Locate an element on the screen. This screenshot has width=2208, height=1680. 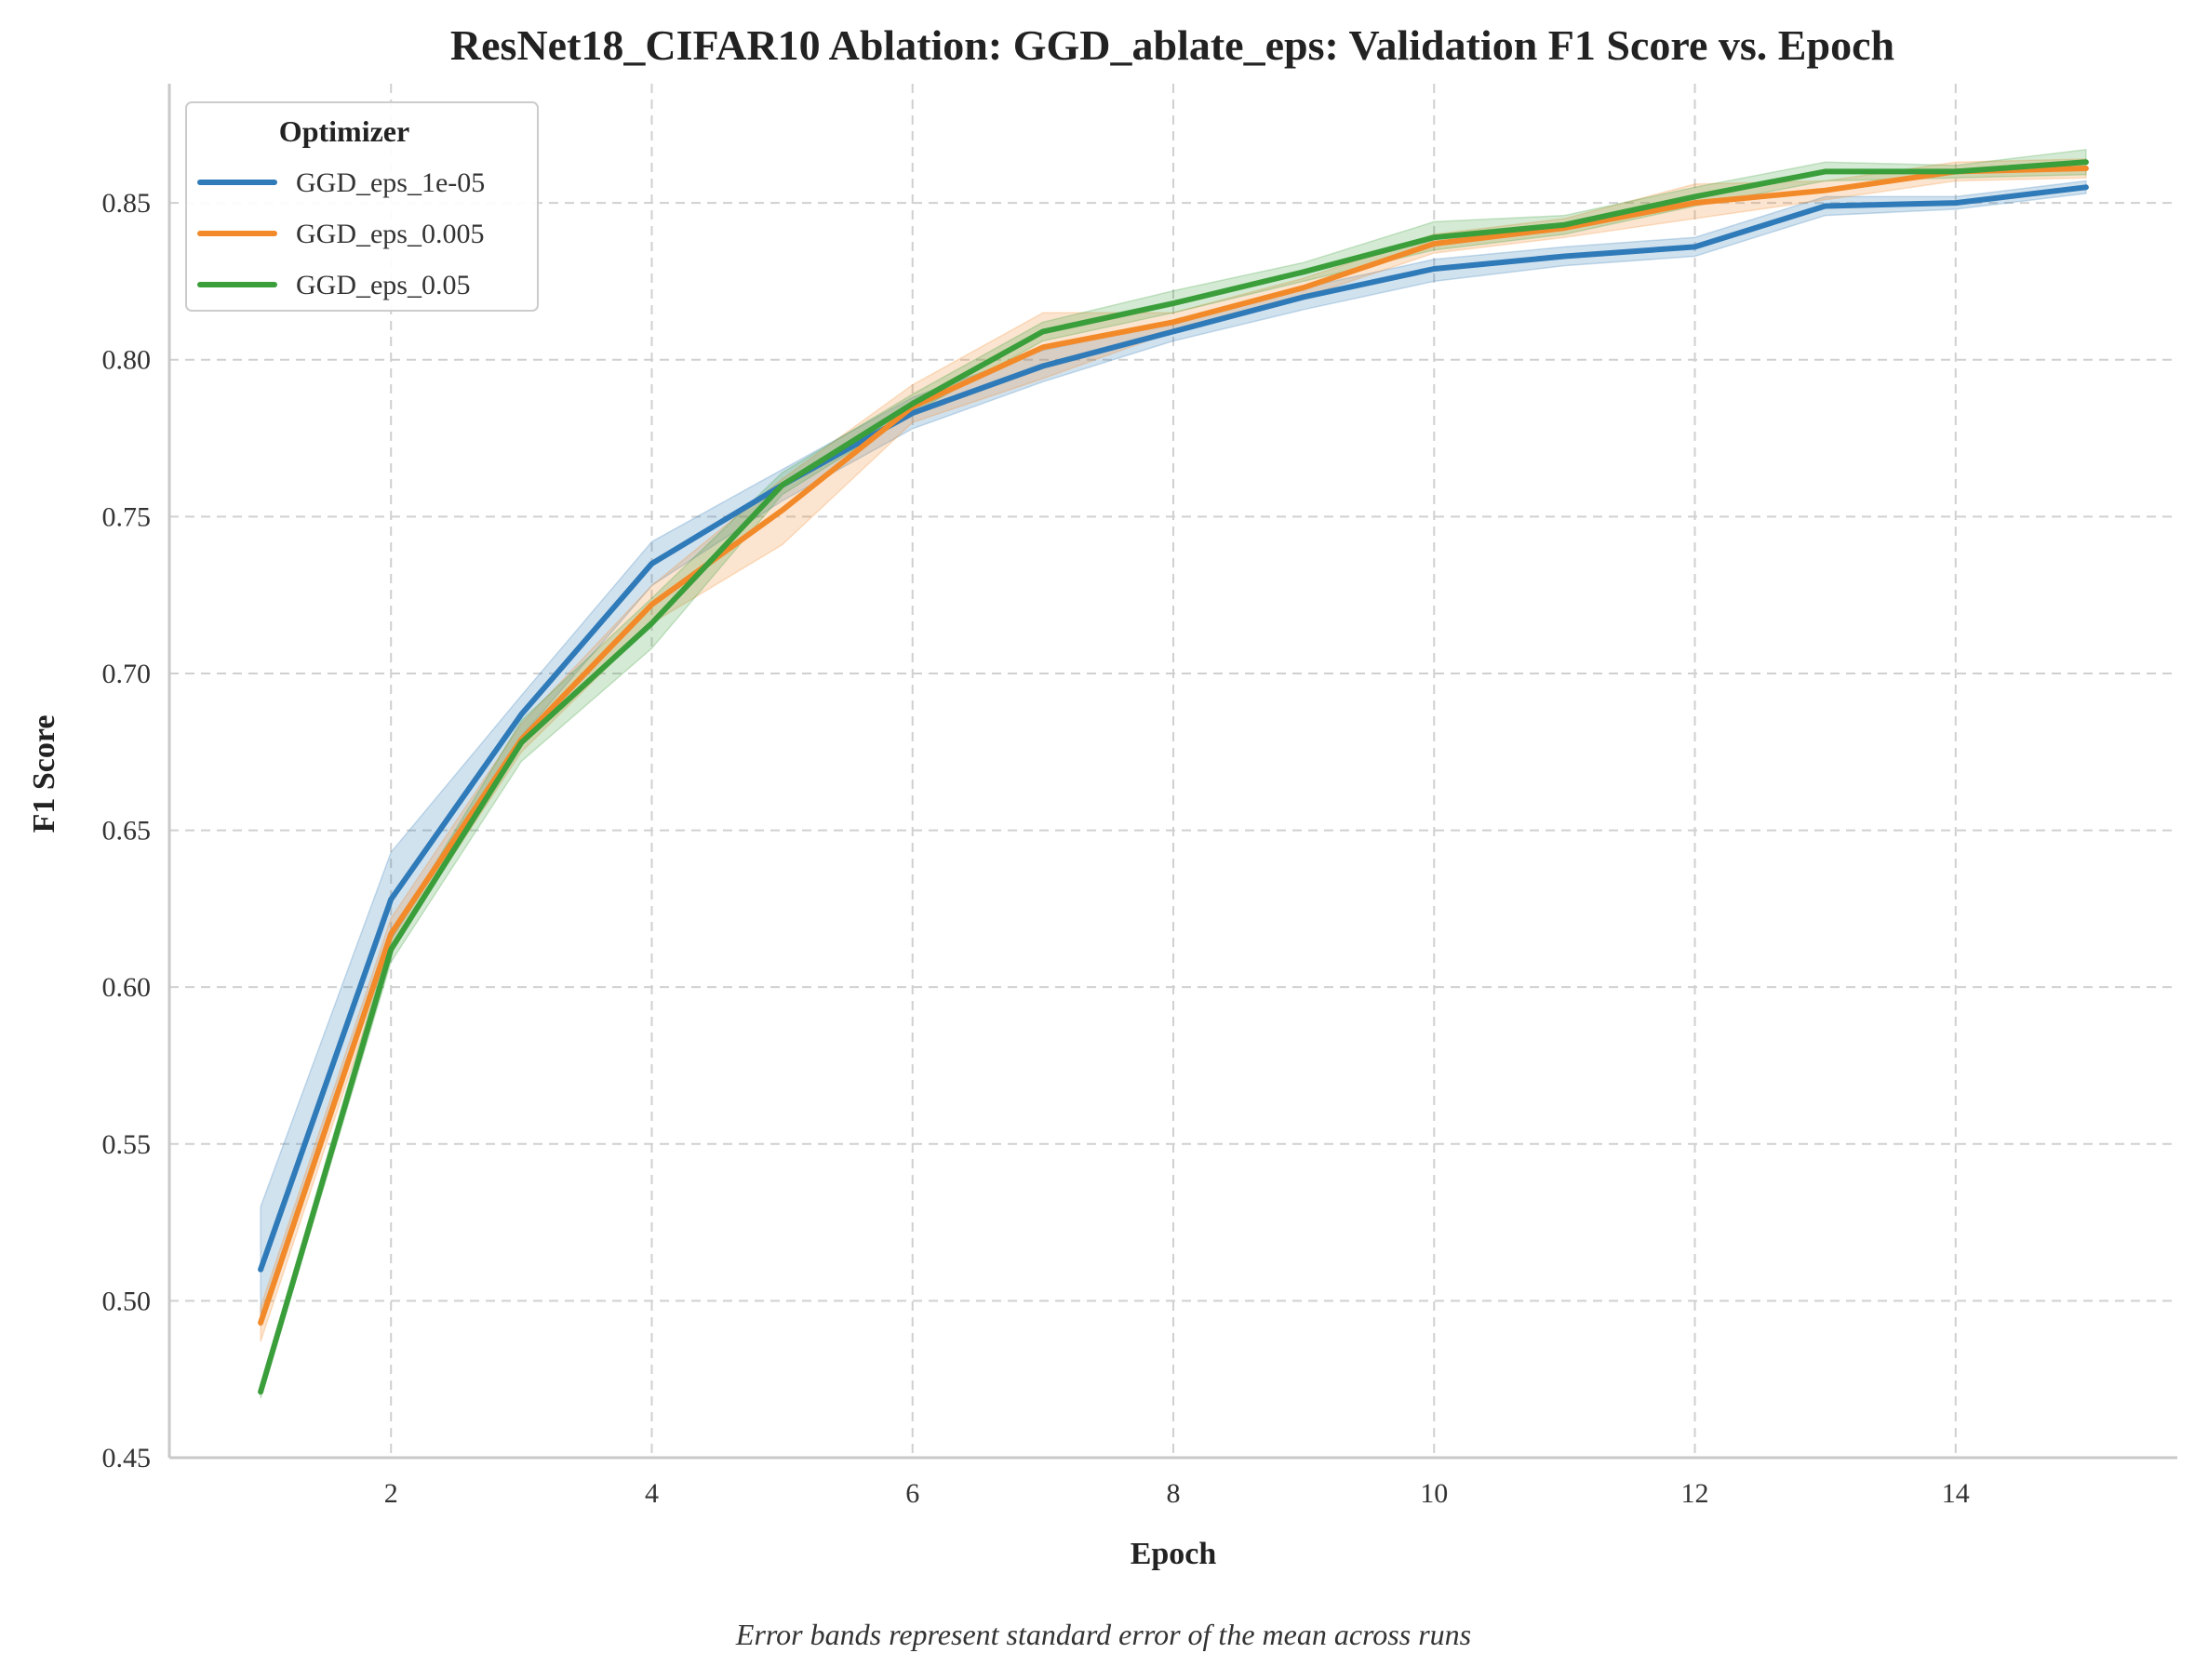
x-tick-label: 6 is located at coordinates (912, 1493).